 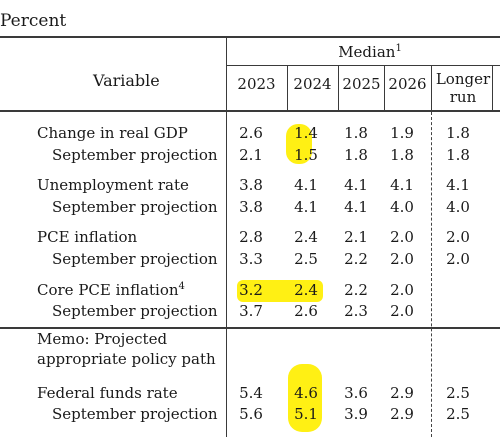 What do you see at coordinates (251, 393) in the screenshot?
I see `table-cell: 5.4` at bounding box center [251, 393].